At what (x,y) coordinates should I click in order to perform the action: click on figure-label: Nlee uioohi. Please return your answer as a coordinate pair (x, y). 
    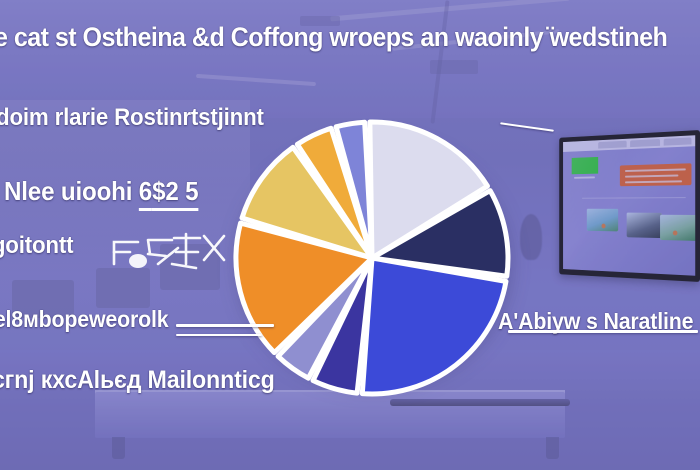
    Looking at the image, I should click on (68, 191).